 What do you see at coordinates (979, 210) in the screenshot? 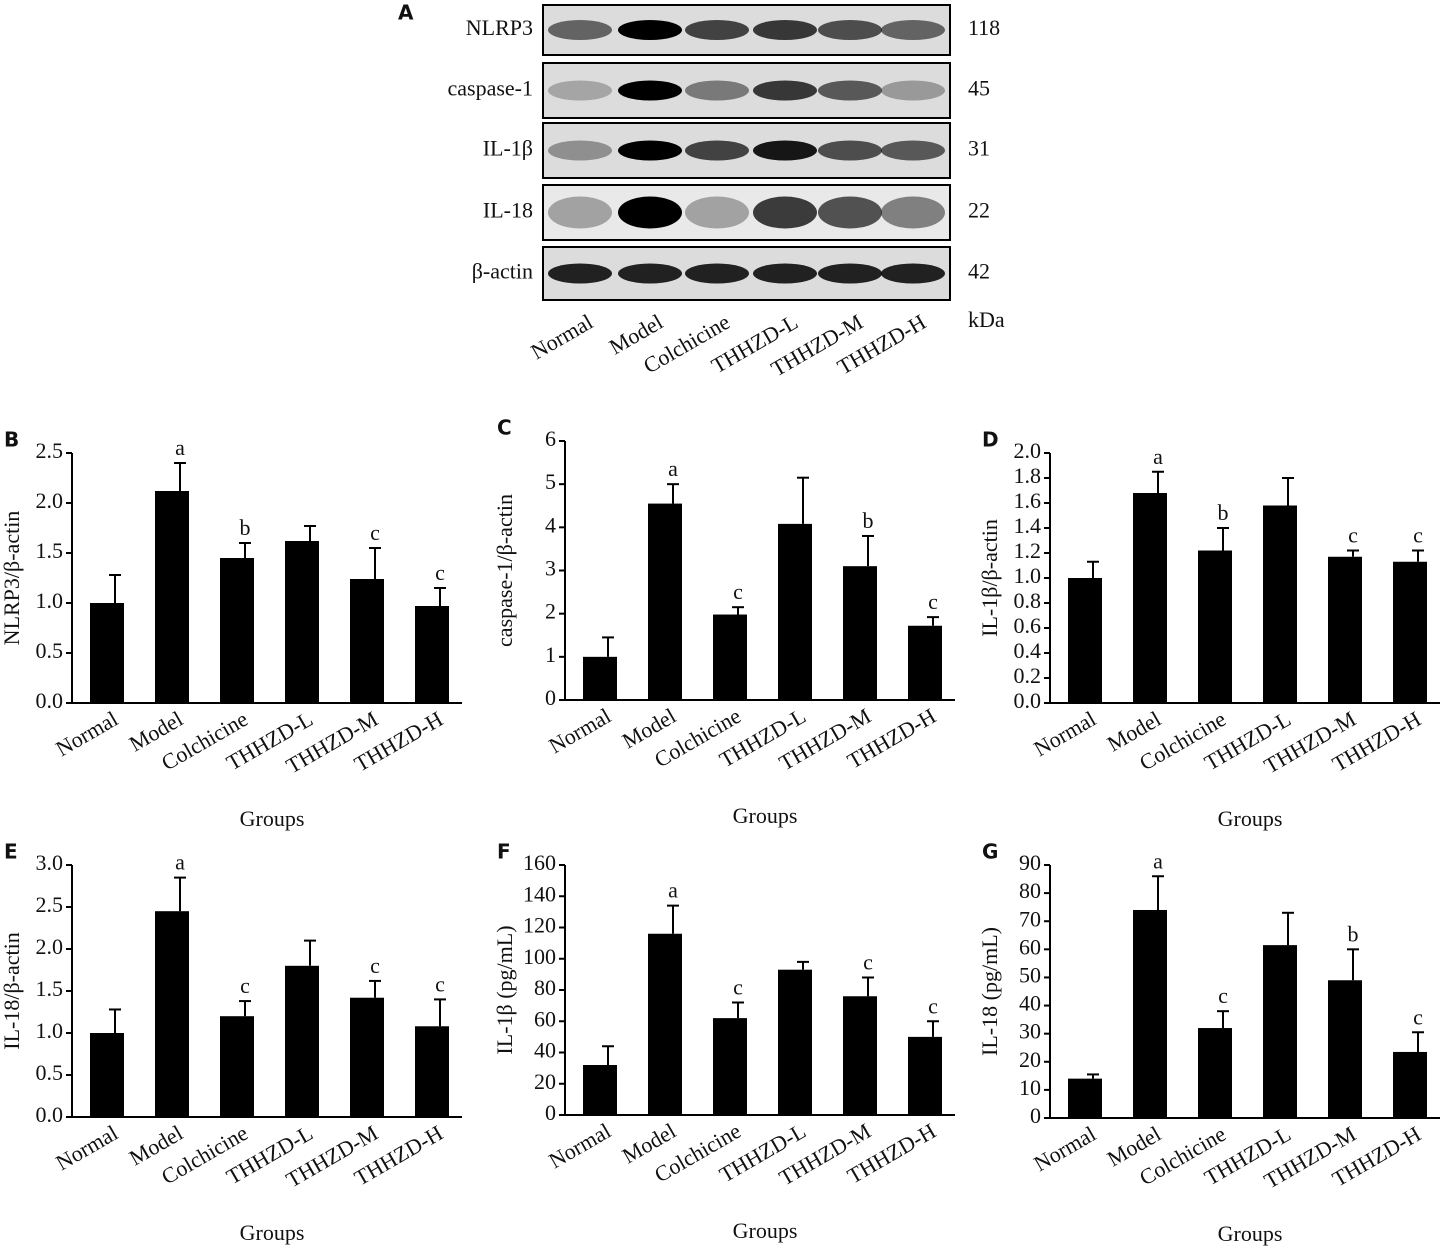
I see `blot-kda: 22` at bounding box center [979, 210].